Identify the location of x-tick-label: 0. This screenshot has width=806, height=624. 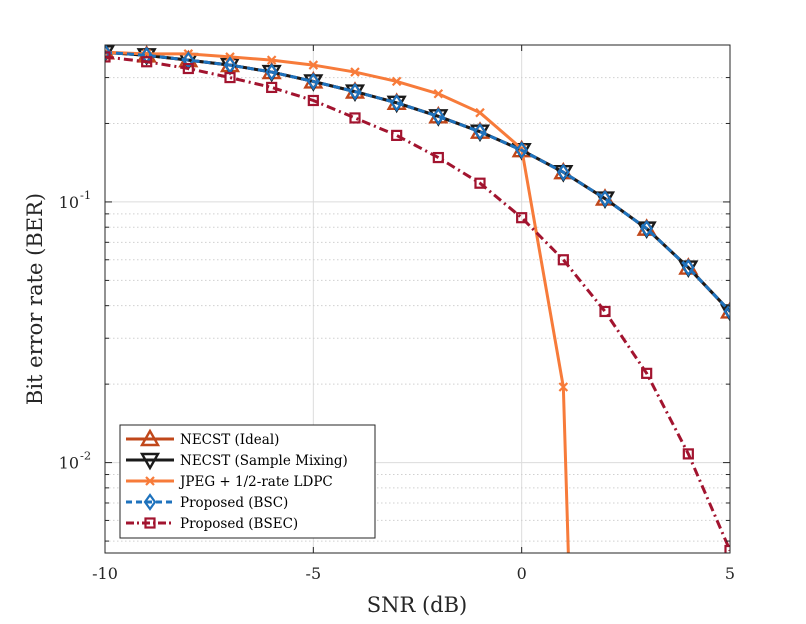
(522, 573).